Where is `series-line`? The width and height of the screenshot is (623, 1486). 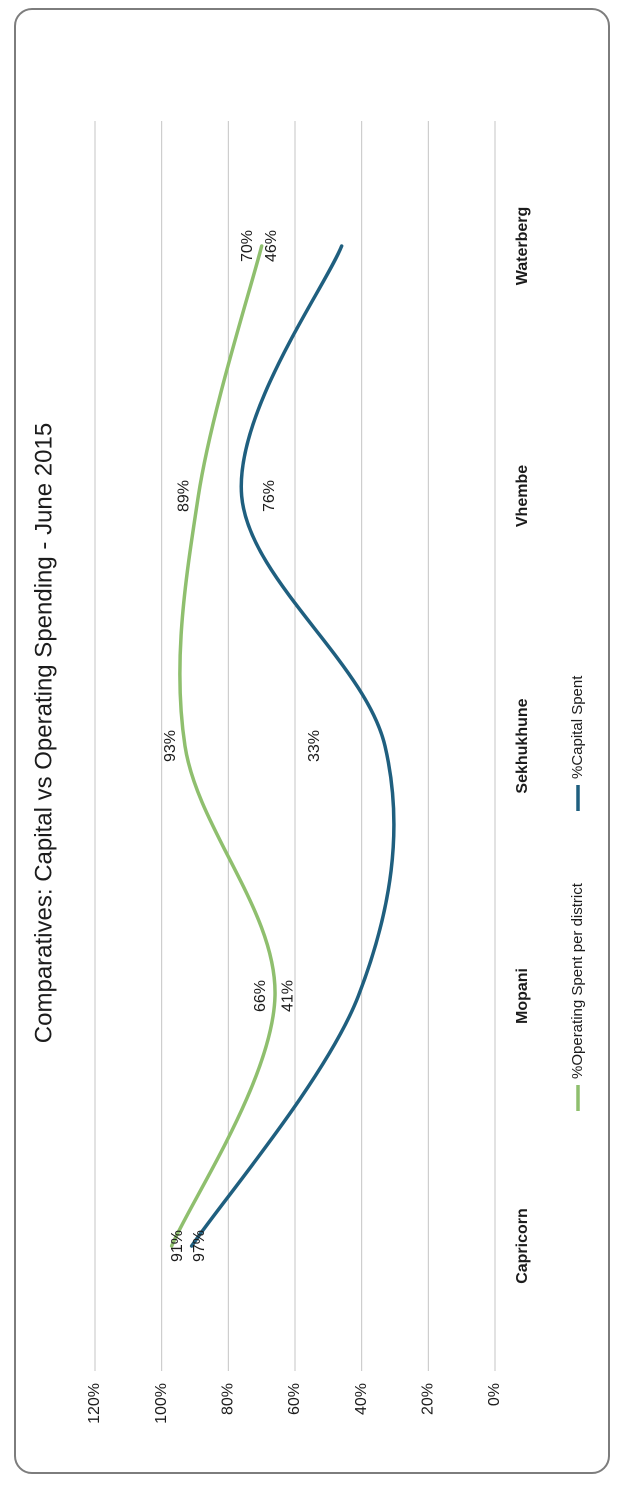 series-line is located at coordinates (223, 746).